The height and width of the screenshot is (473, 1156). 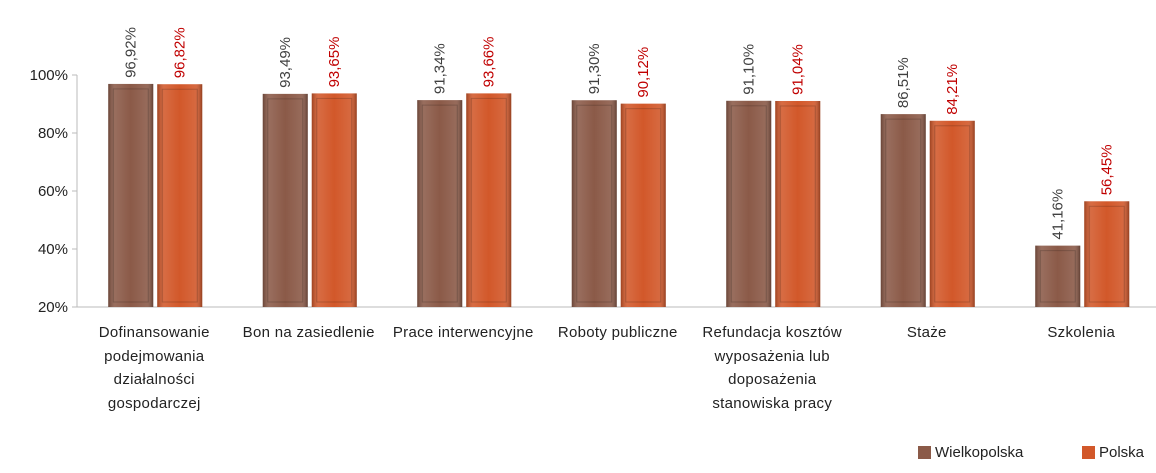 What do you see at coordinates (440, 68) in the screenshot?
I see `value-label: 91,34%` at bounding box center [440, 68].